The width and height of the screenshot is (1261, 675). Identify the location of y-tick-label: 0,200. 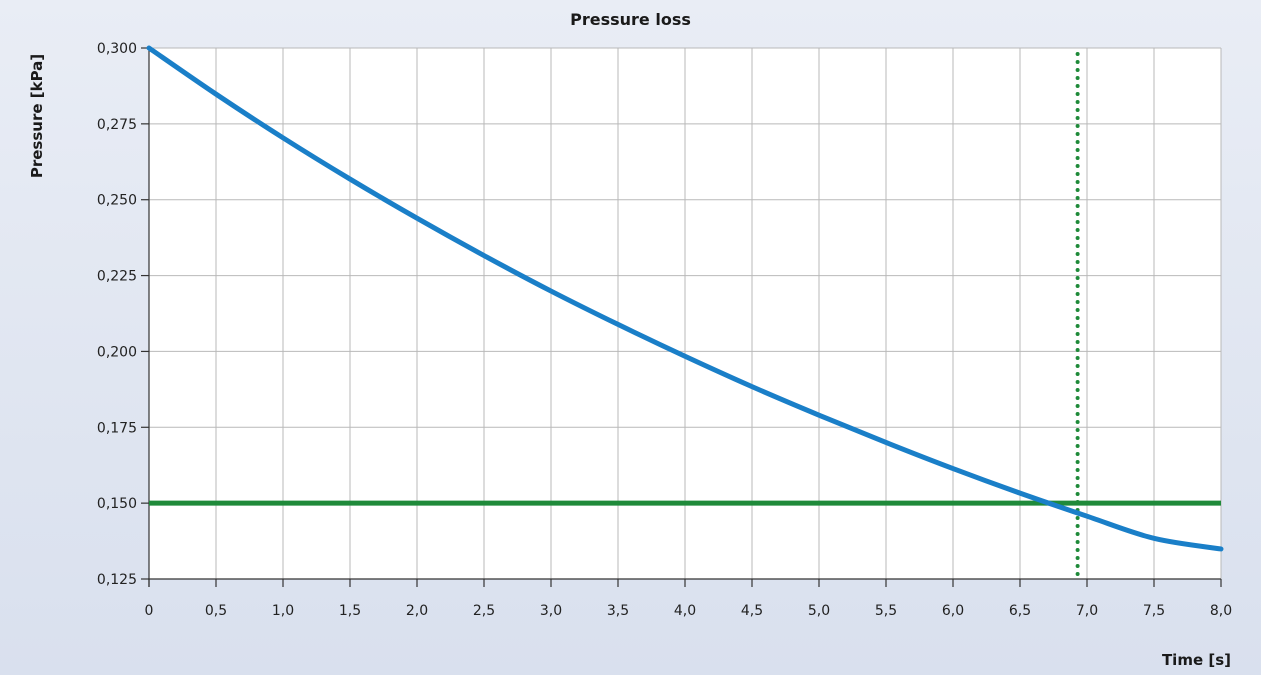
(117, 352).